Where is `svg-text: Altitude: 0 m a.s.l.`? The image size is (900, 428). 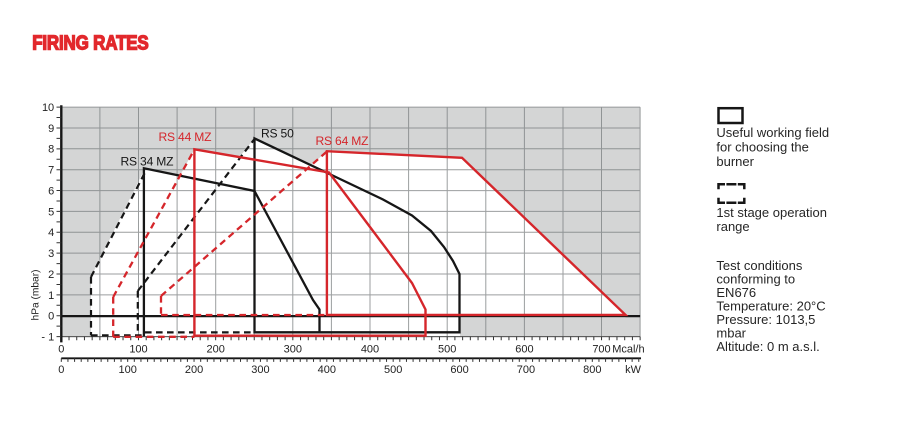
svg-text: Altitude: 0 m a.s.l. is located at coordinates (767, 346).